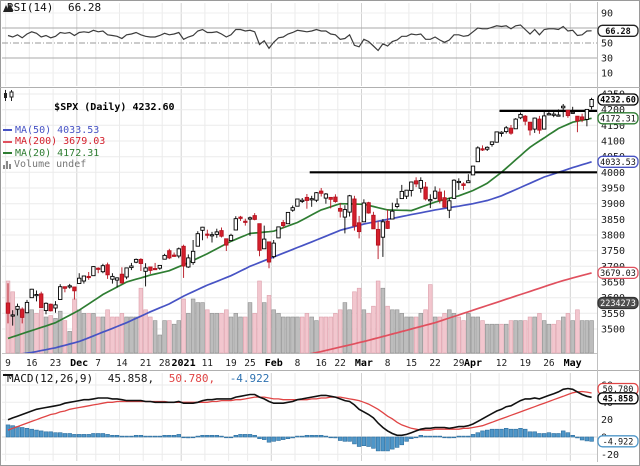  What do you see at coordinates (618, 390) in the screenshot?
I see `svg-text: 50.780` at bounding box center [618, 390].